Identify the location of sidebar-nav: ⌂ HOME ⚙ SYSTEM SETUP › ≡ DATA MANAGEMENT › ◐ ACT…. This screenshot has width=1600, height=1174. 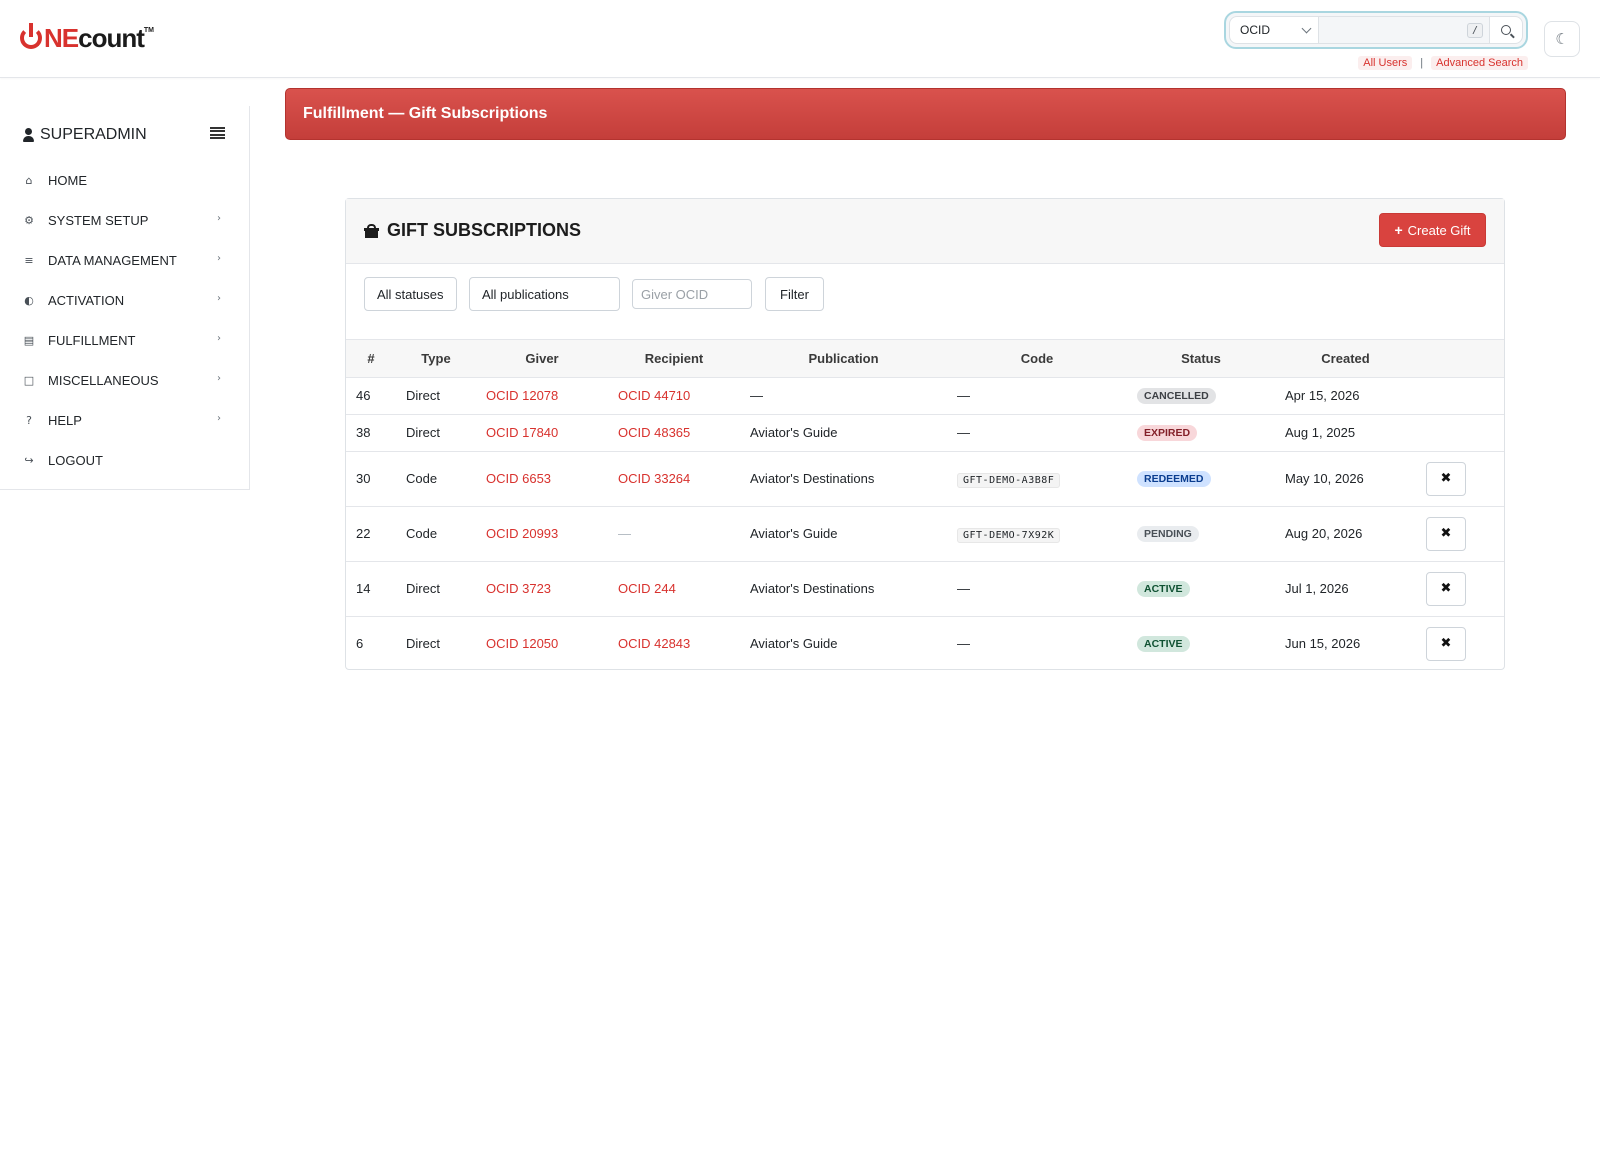
(124, 320).